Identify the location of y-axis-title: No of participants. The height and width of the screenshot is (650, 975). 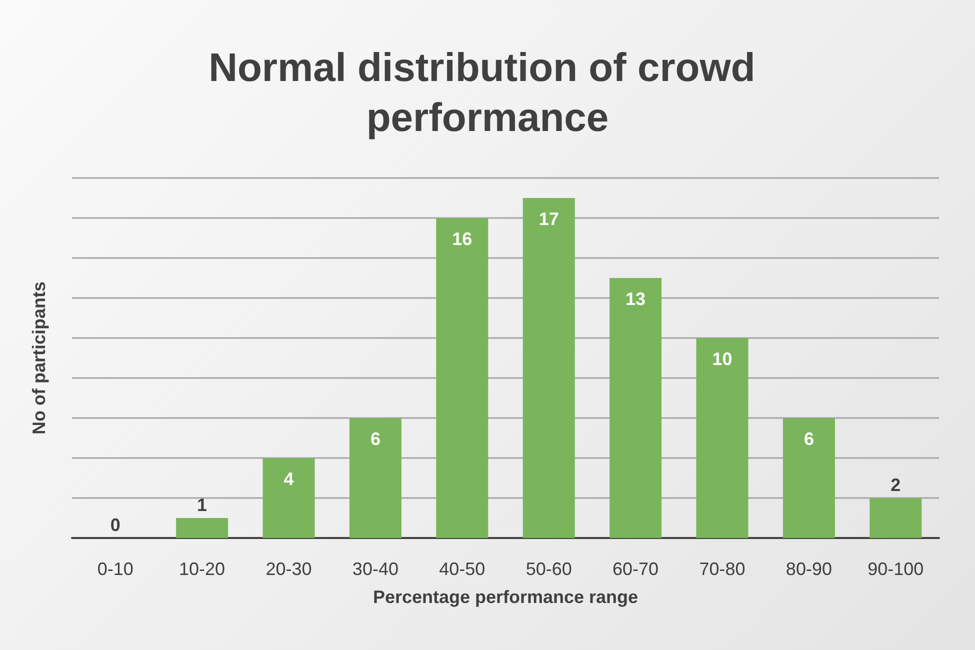
(39, 358).